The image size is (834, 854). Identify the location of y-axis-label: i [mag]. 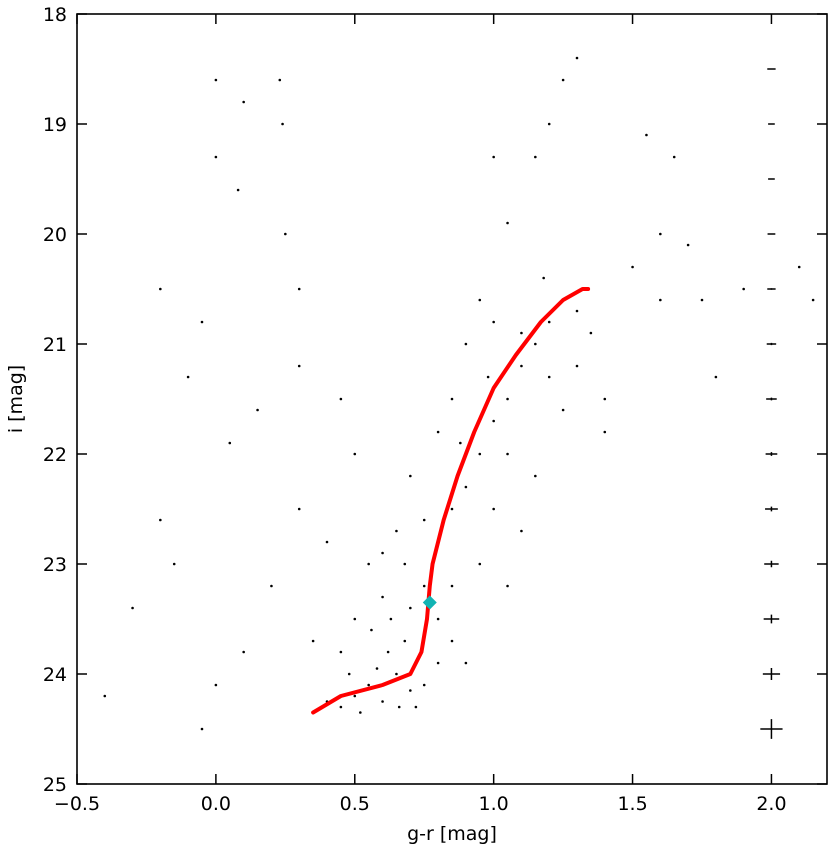
(16, 399).